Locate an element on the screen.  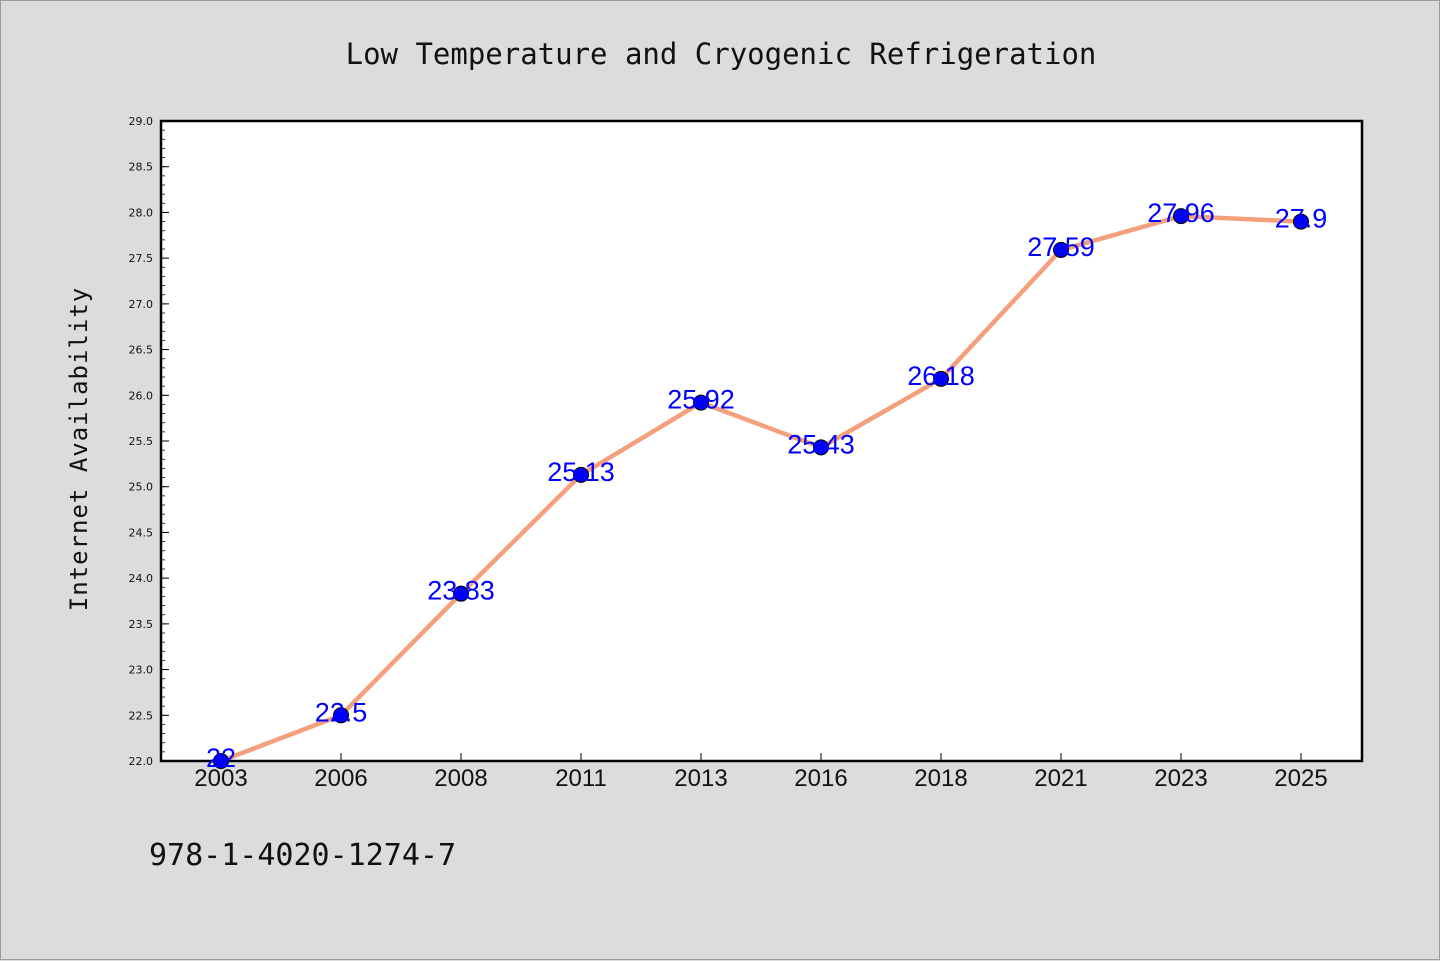
data-label: 25.43 is located at coordinates (821, 444).